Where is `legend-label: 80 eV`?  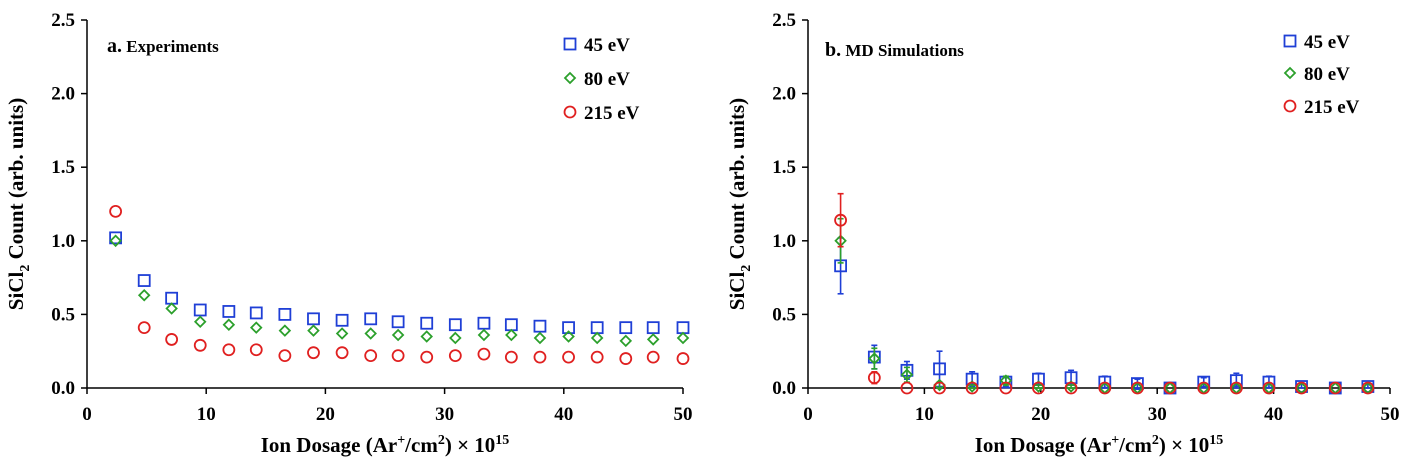 legend-label: 80 eV is located at coordinates (1327, 74).